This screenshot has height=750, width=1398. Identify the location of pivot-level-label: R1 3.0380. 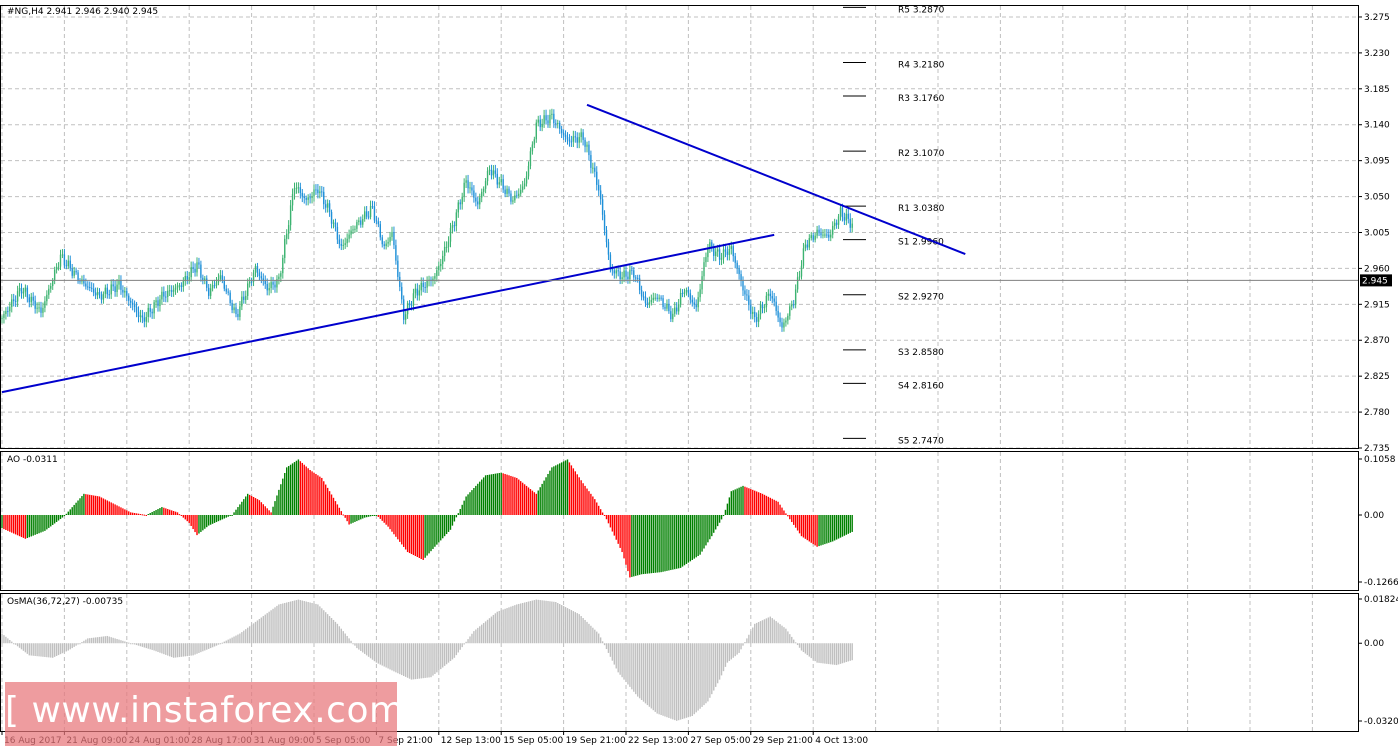
(921, 209).